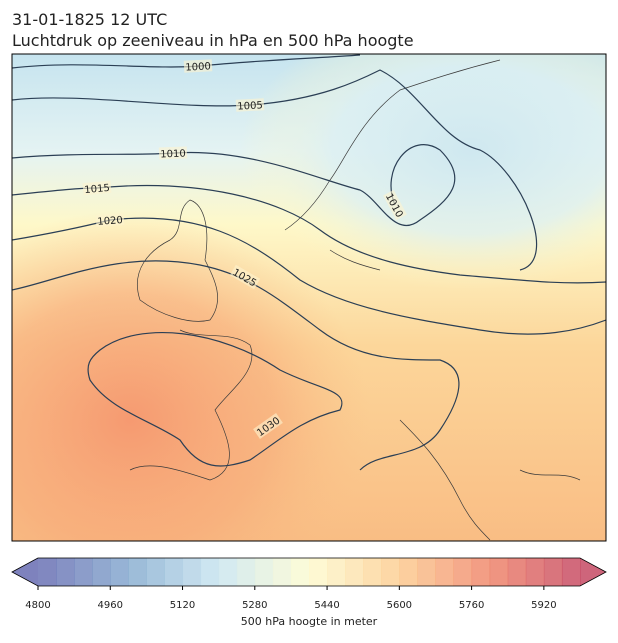 This screenshot has width=618, height=643. What do you see at coordinates (309, 621) in the screenshot?
I see `colorbar-label: 500 hPa hoogte in meter` at bounding box center [309, 621].